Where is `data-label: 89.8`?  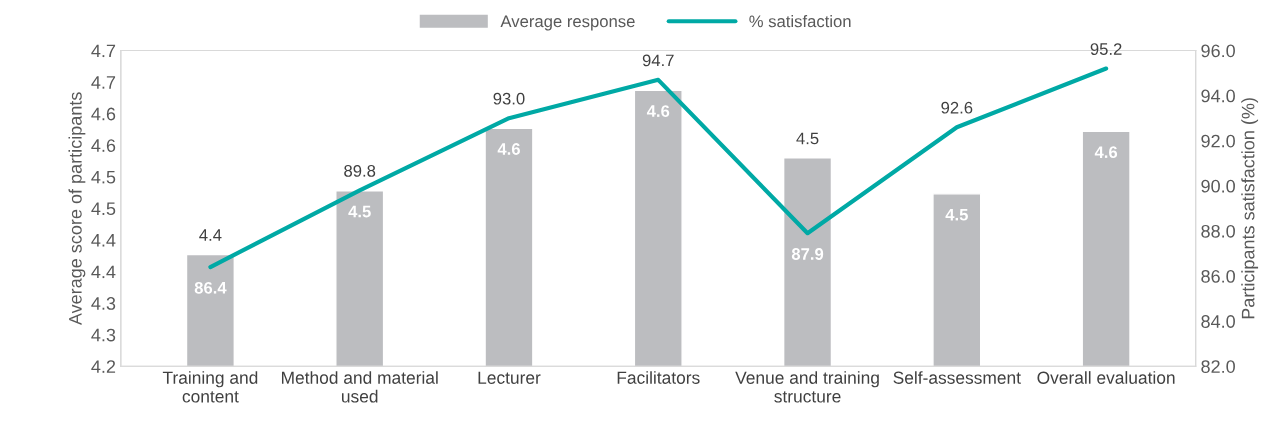 data-label: 89.8 is located at coordinates (360, 170).